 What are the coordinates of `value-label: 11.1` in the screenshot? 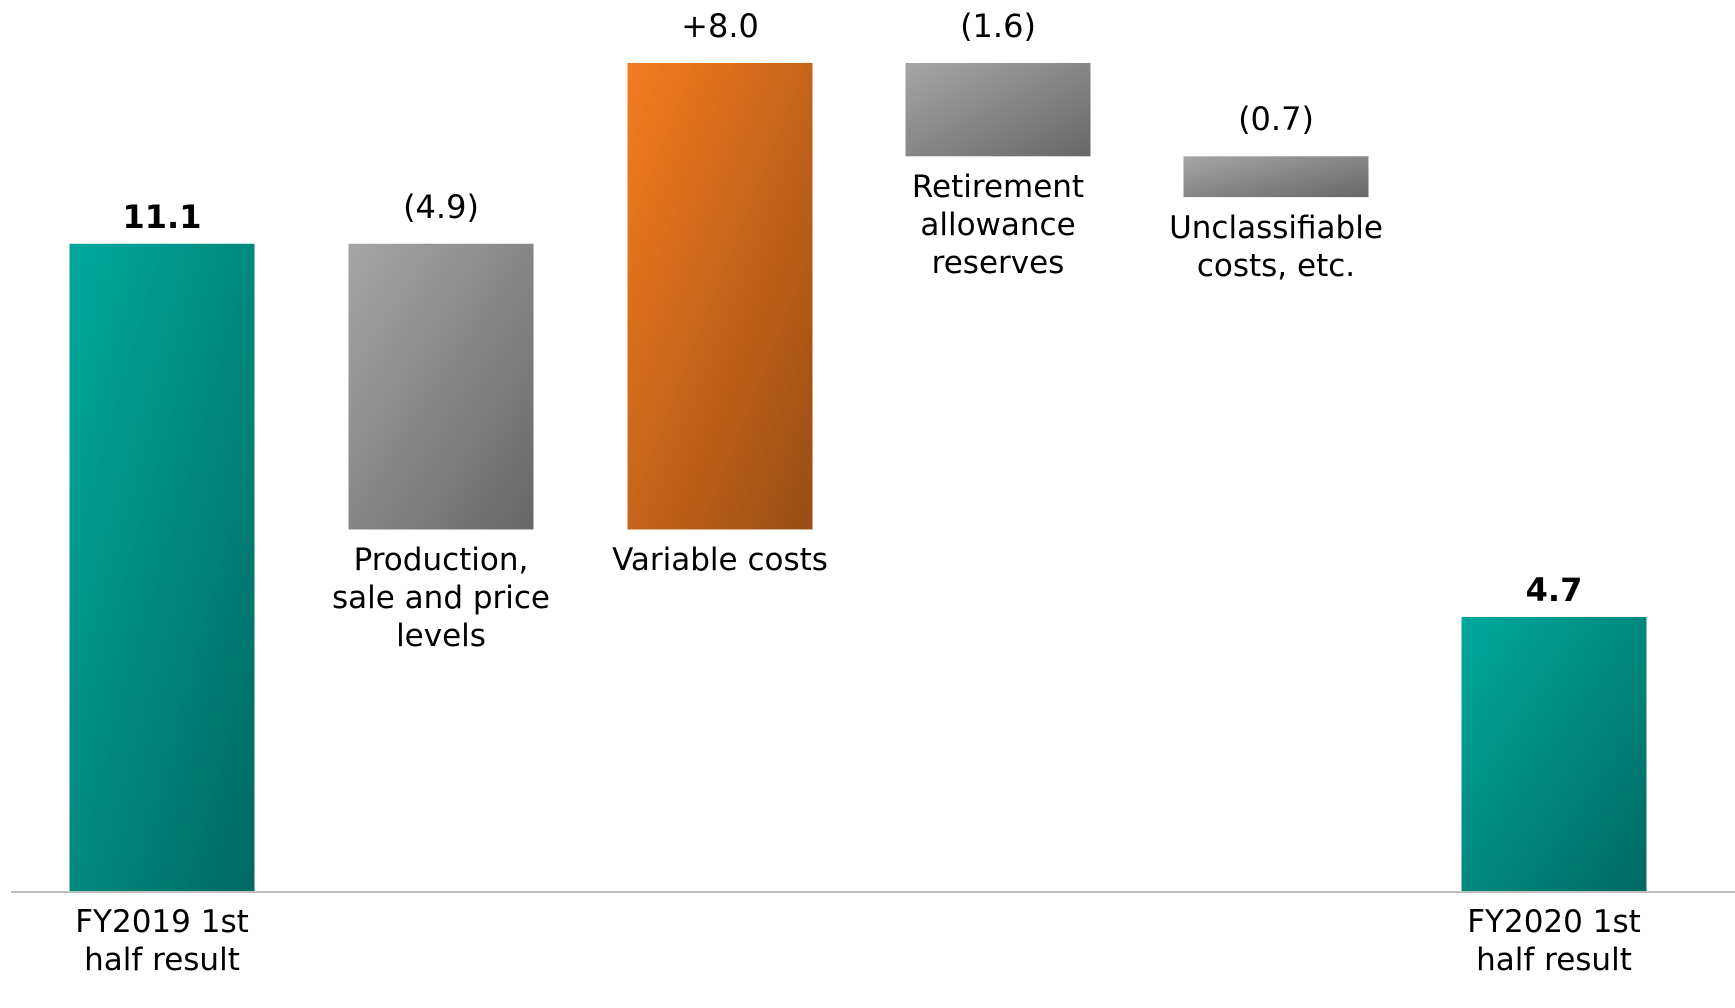 It's located at (162, 216).